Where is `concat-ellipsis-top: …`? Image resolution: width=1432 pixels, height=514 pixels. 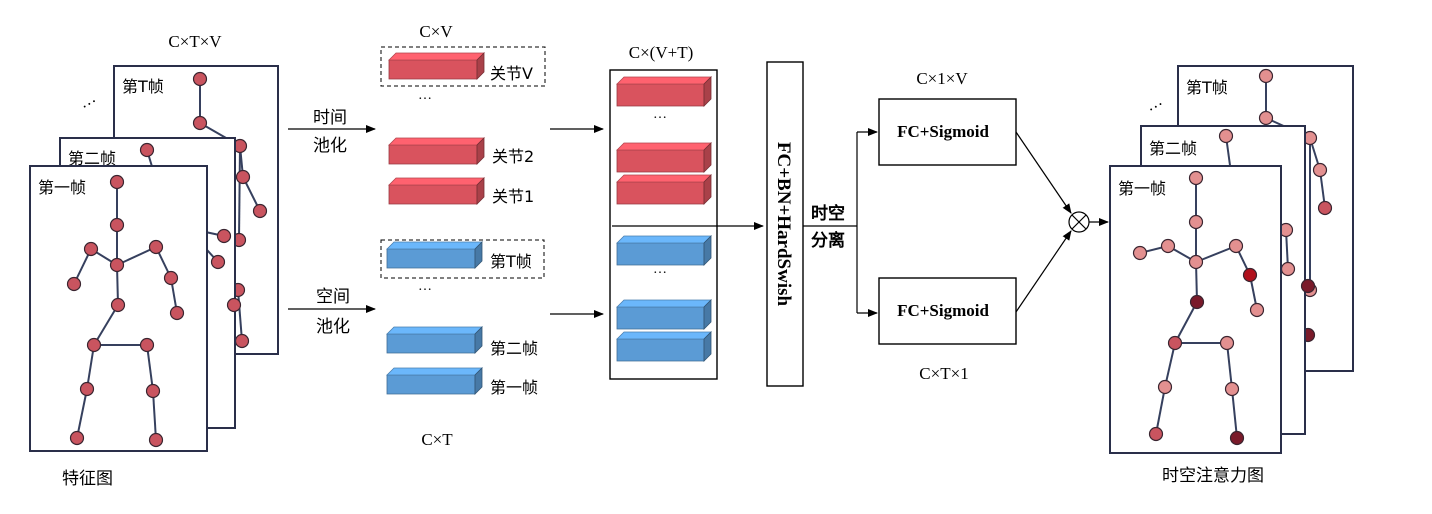 concat-ellipsis-top: … is located at coordinates (660, 114).